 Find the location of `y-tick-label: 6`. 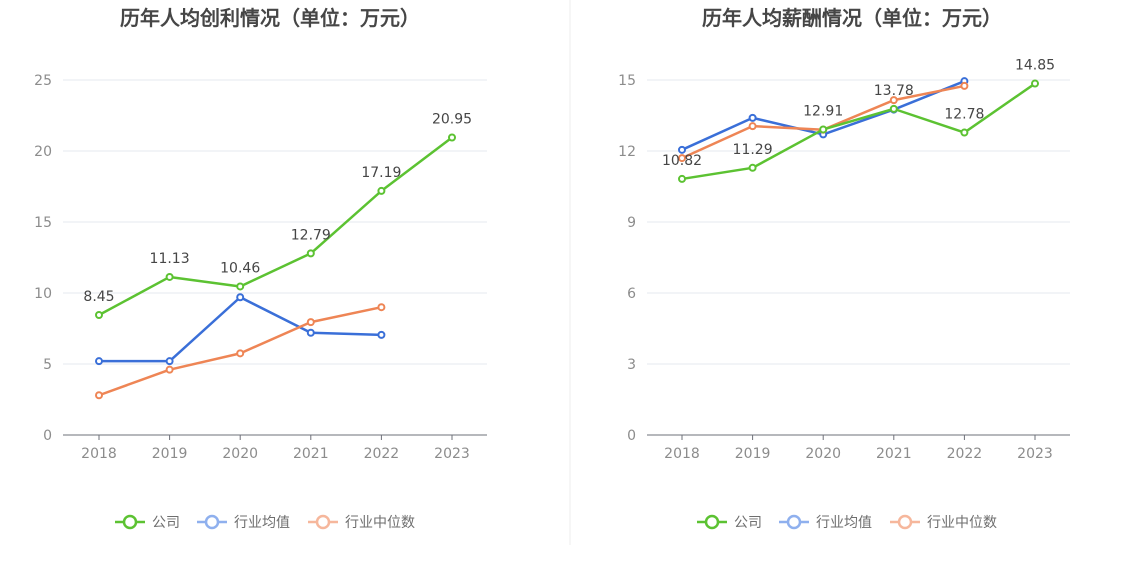

y-tick-label: 6 is located at coordinates (631, 294).